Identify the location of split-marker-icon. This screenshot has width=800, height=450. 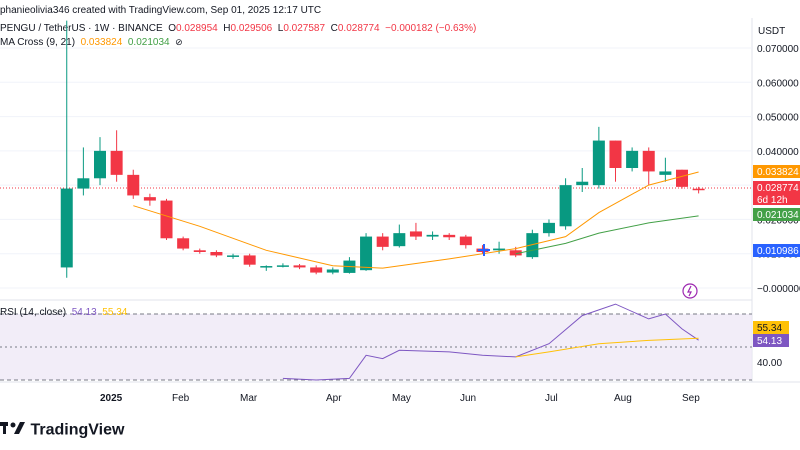
(484, 250).